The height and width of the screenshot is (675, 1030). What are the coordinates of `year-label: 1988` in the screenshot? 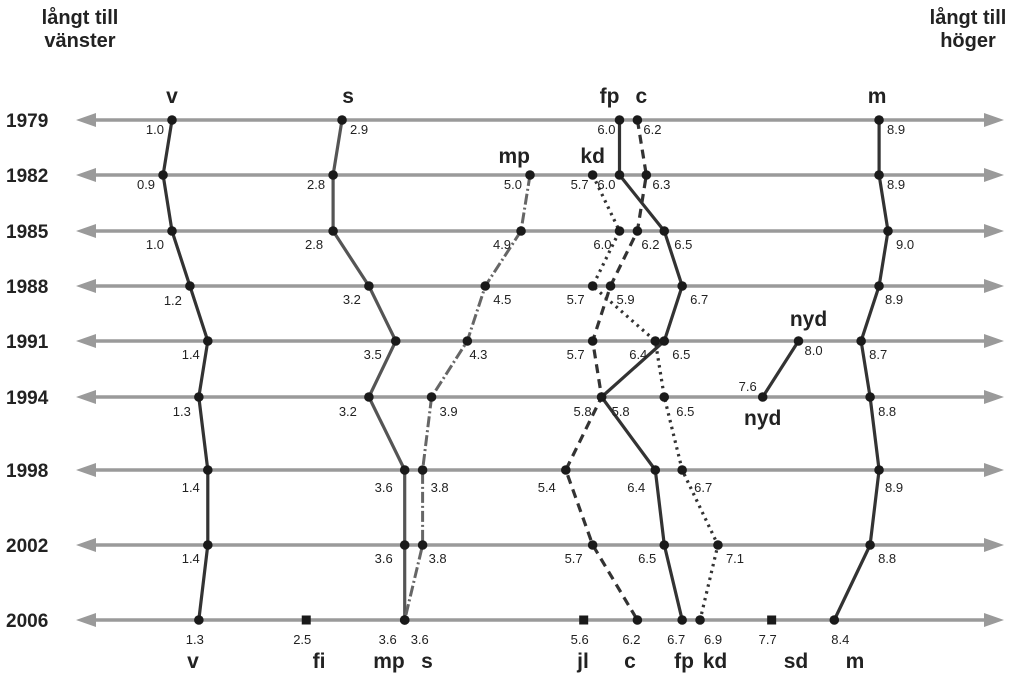 It's located at (27, 287).